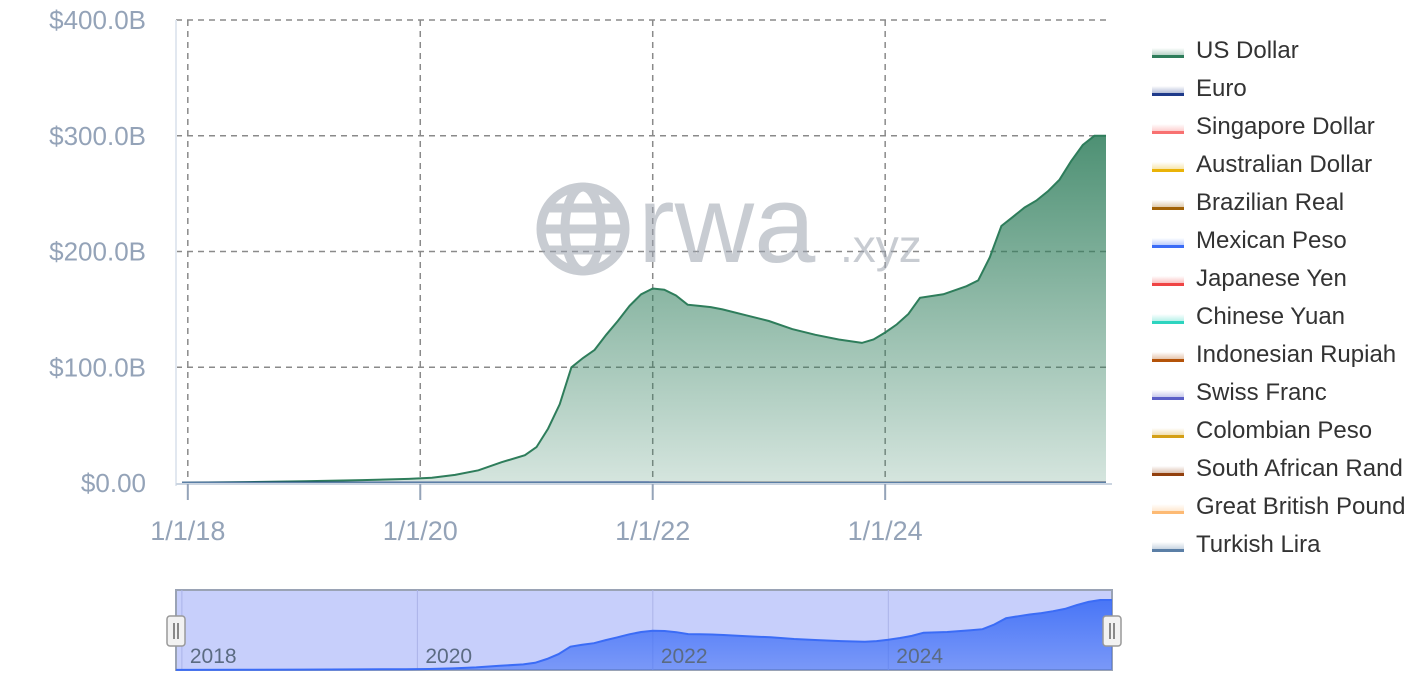  I want to click on legend-label: Great British Pound, so click(1301, 506).